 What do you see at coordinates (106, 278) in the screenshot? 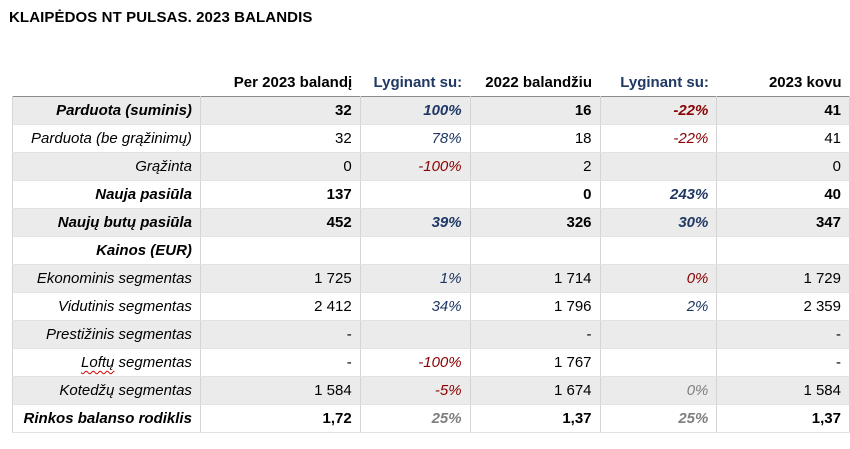
I see `row-label: Ekonominis segmentas` at bounding box center [106, 278].